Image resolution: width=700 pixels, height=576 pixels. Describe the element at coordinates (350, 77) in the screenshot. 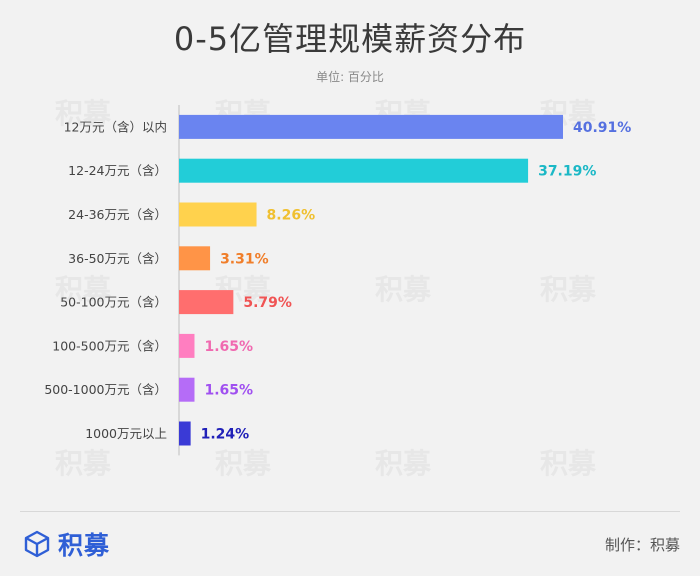

I see `chart-subtitle: 单位: 百分比` at that location.